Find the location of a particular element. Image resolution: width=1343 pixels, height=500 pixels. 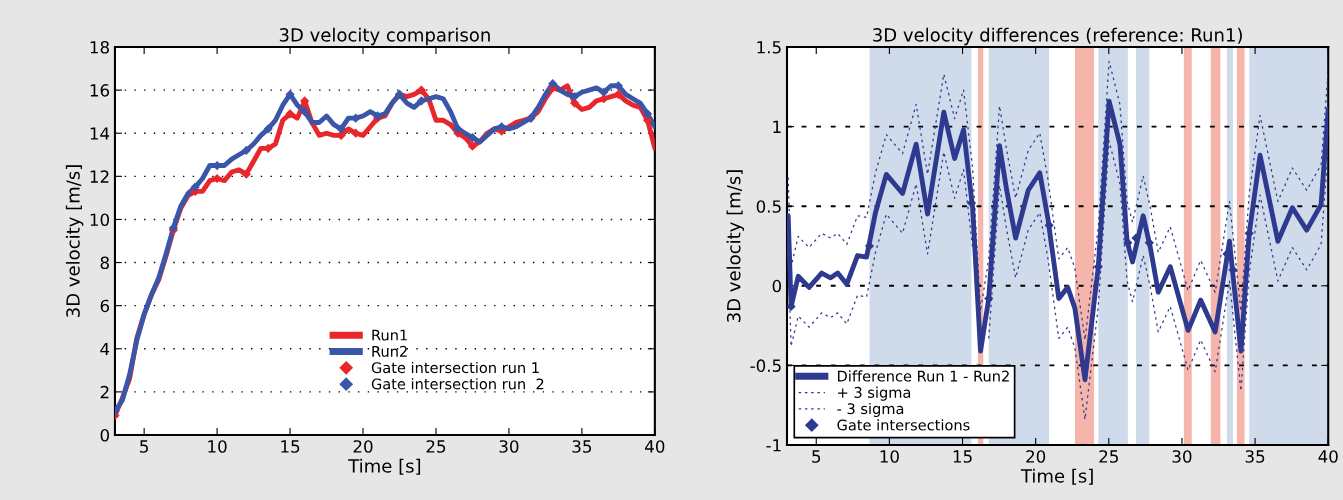

legend-label: - 3 sigma is located at coordinates (870, 410).